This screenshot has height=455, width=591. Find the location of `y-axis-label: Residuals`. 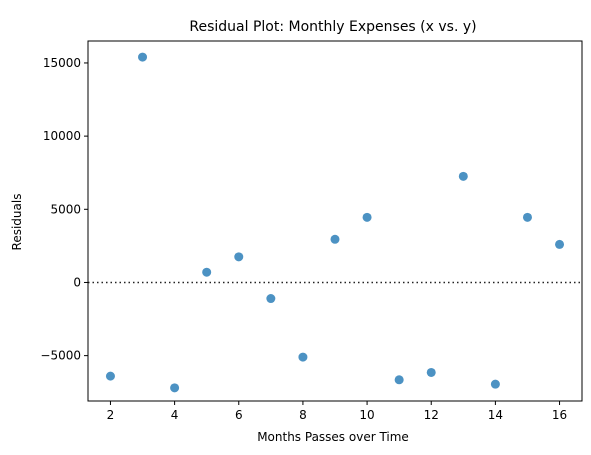

y-axis-label: Residuals is located at coordinates (17, 222).